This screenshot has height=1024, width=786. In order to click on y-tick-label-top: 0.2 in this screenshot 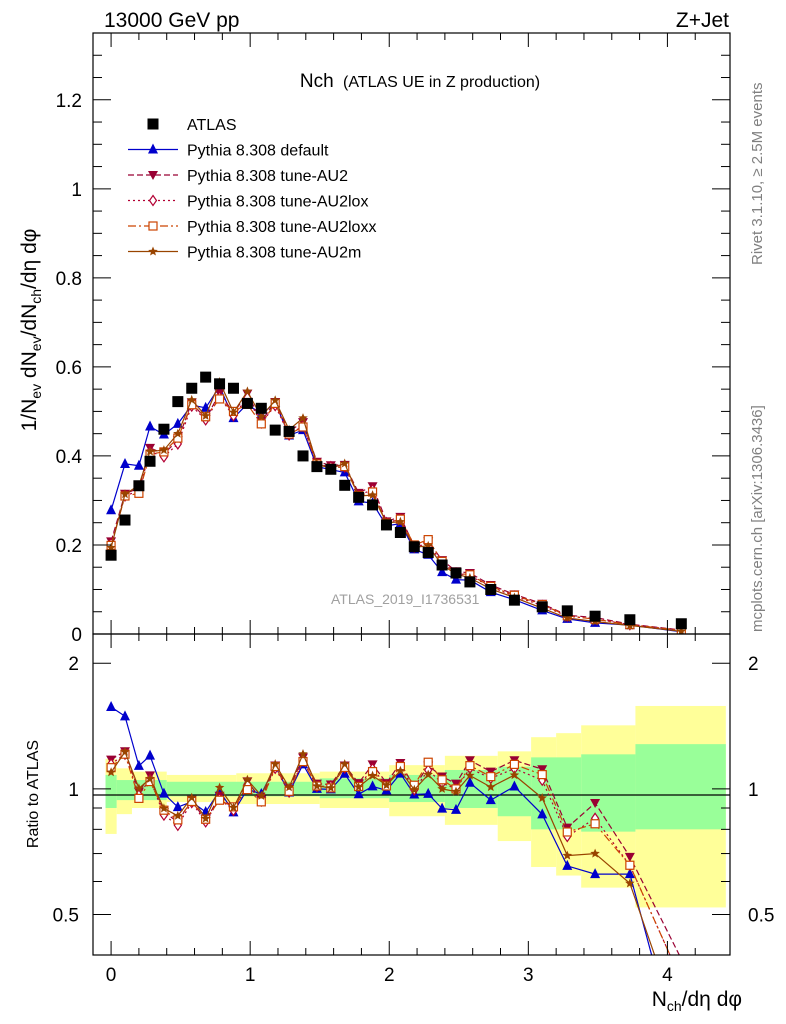, I will do `click(69, 546)`.